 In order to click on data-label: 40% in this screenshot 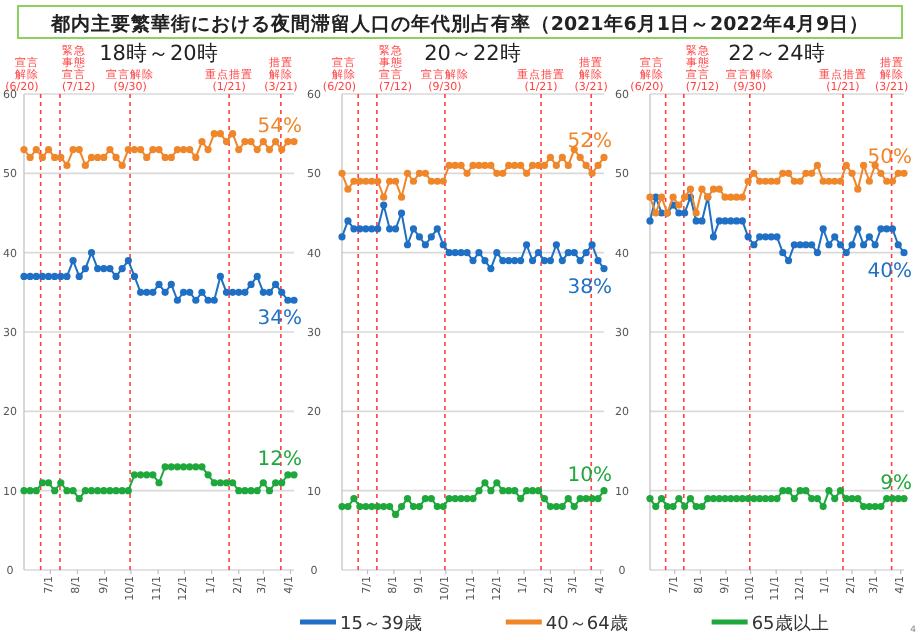, I will do `click(889, 271)`.